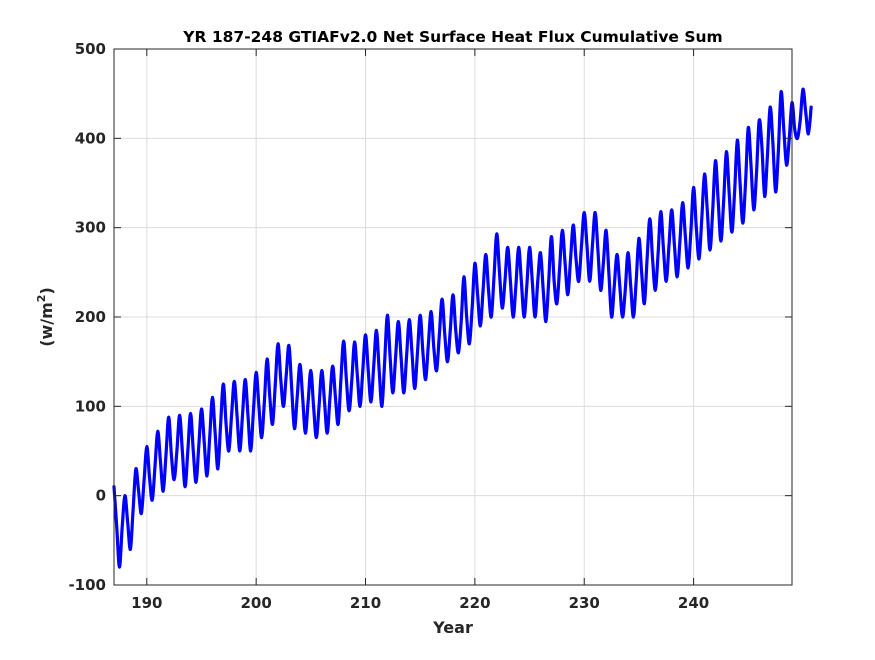  What do you see at coordinates (41, 299) in the screenshot?
I see `y-axis-label-superscript: 2` at bounding box center [41, 299].